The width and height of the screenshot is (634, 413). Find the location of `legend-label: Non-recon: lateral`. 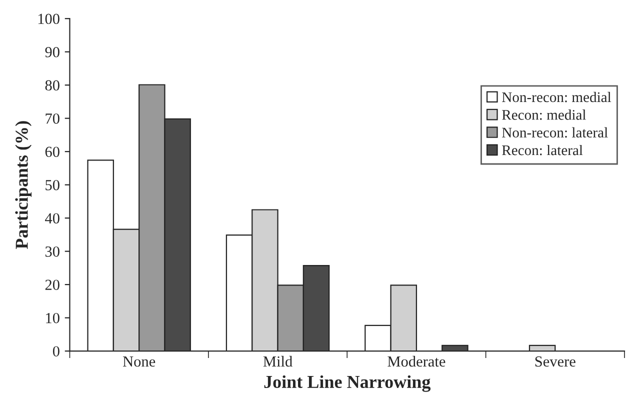

legend-label: Non-recon: lateral is located at coordinates (555, 132).